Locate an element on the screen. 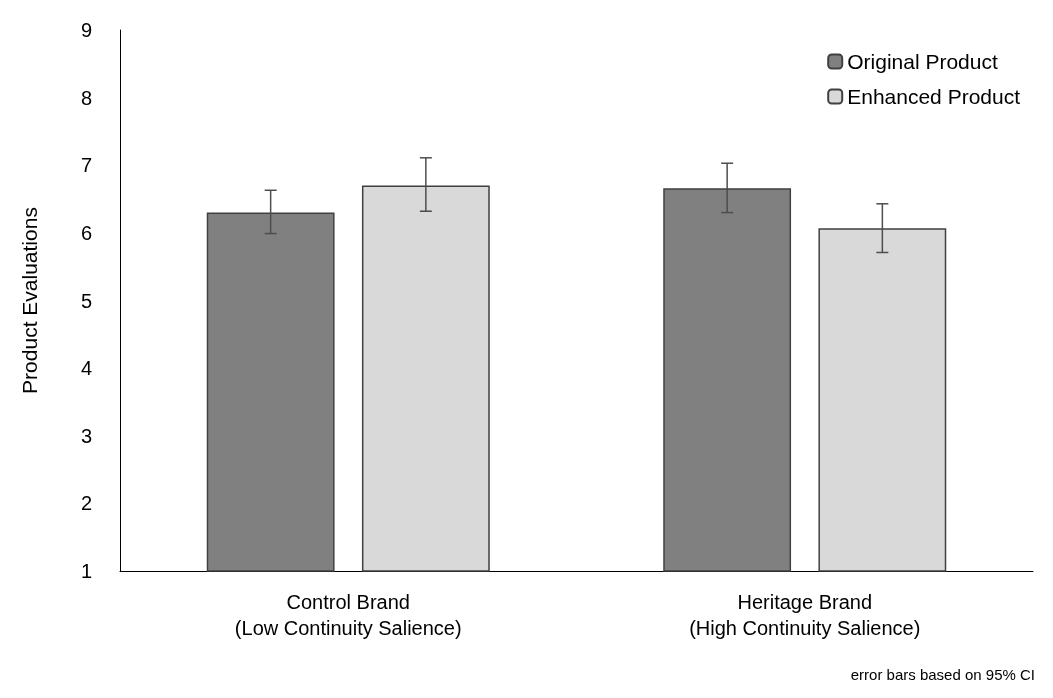 The width and height of the screenshot is (1053, 698). text: error bars based on 95% CI is located at coordinates (942, 674).